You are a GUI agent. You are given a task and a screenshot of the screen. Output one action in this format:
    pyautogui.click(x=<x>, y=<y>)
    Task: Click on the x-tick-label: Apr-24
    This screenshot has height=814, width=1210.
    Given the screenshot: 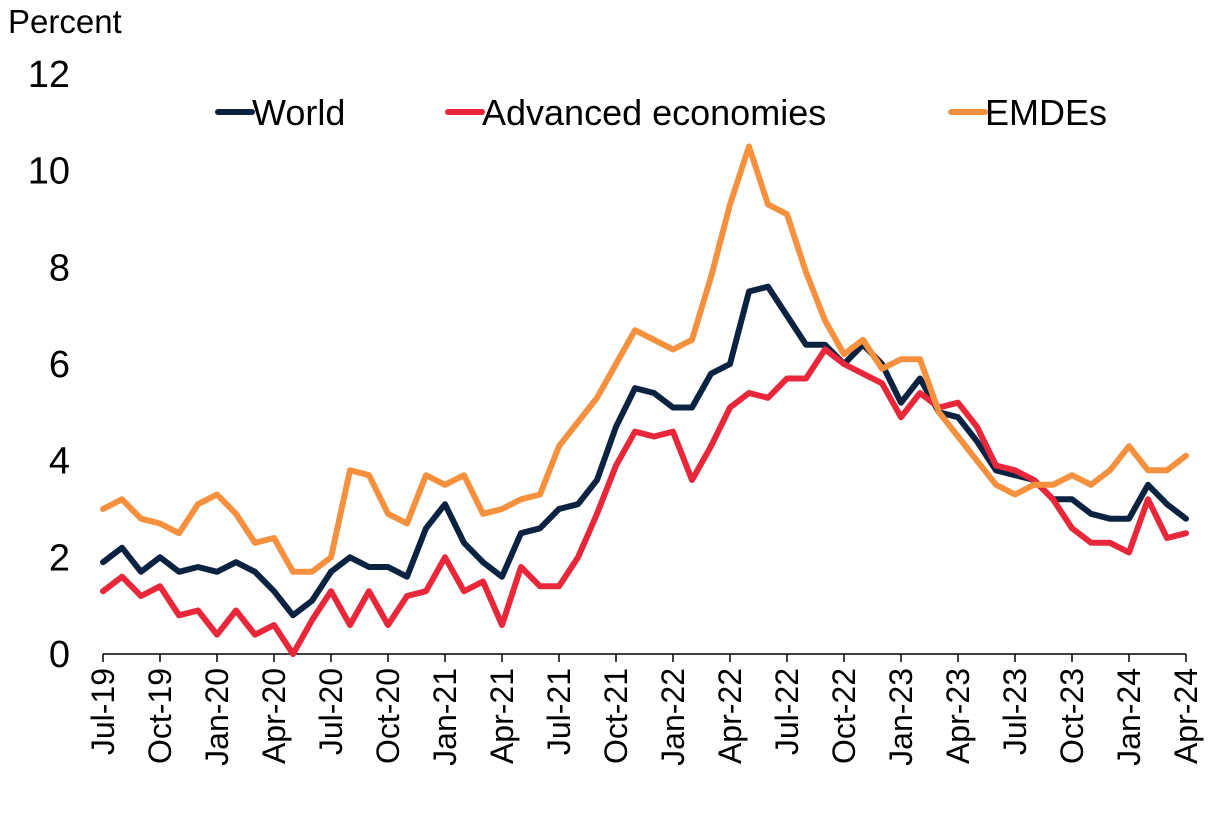 What is the action you would take?
    pyautogui.click(x=1186, y=716)
    